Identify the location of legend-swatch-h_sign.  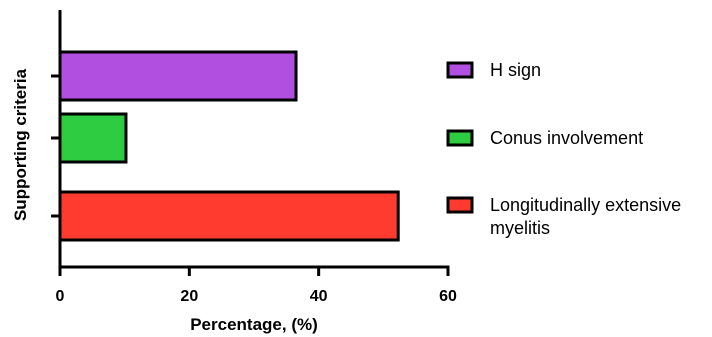
(460, 70).